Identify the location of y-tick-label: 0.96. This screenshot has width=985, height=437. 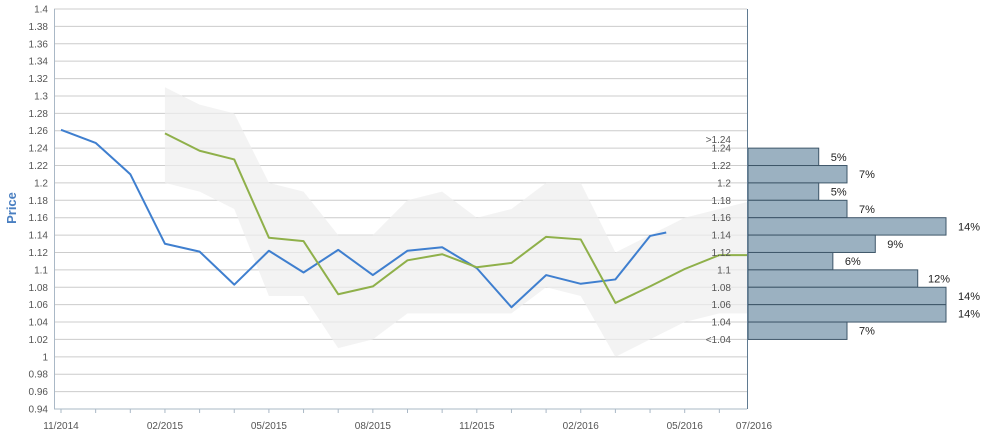
(39, 392).